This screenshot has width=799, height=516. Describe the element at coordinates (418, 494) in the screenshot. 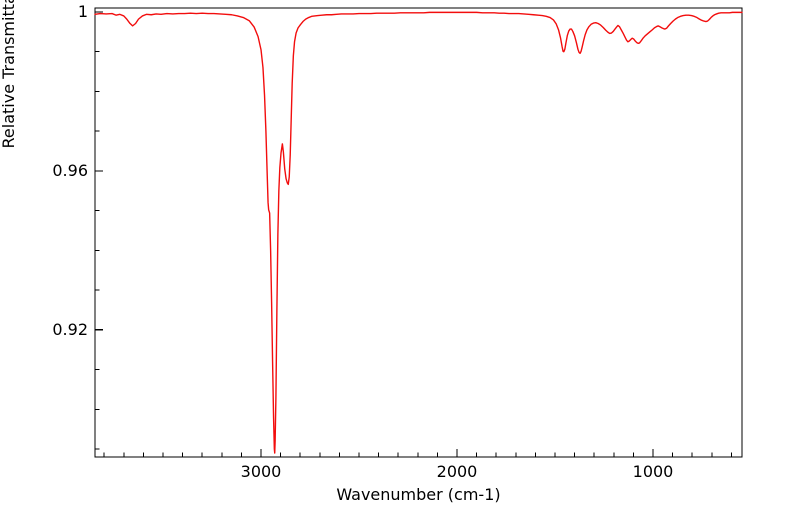

I see `x-axis-title: Wavenumber (cm-1)` at that location.